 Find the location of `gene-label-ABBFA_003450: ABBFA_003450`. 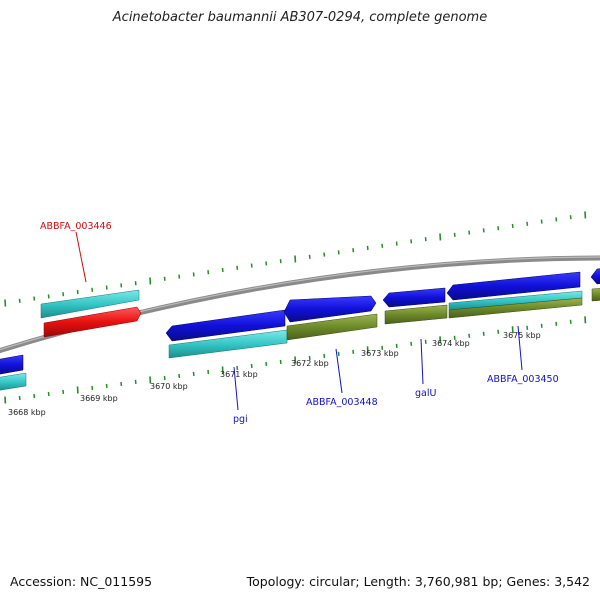

gene-label-ABBFA_003450: ABBFA_003450 is located at coordinates (523, 379).